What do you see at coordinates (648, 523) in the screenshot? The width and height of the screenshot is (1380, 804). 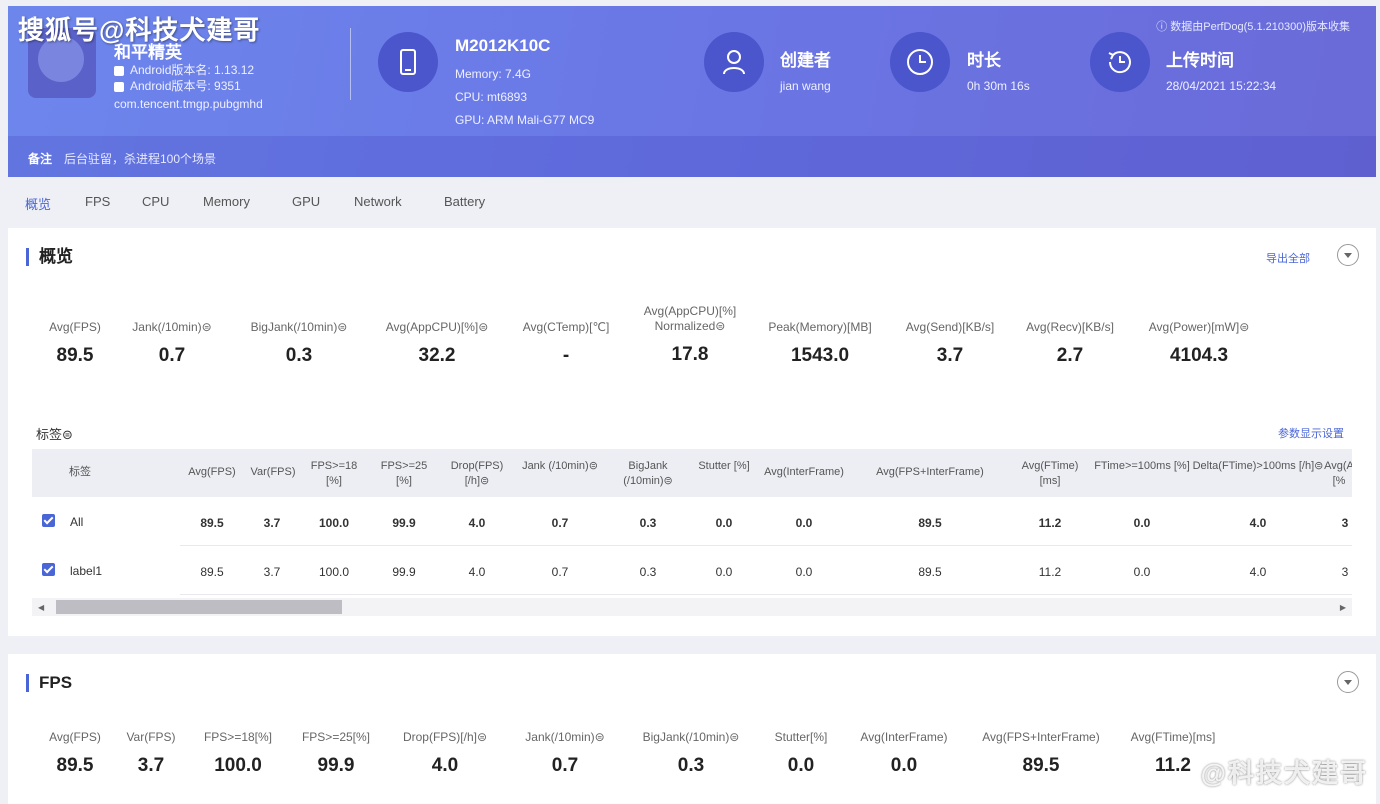 I see `table-cell: 0.3` at bounding box center [648, 523].